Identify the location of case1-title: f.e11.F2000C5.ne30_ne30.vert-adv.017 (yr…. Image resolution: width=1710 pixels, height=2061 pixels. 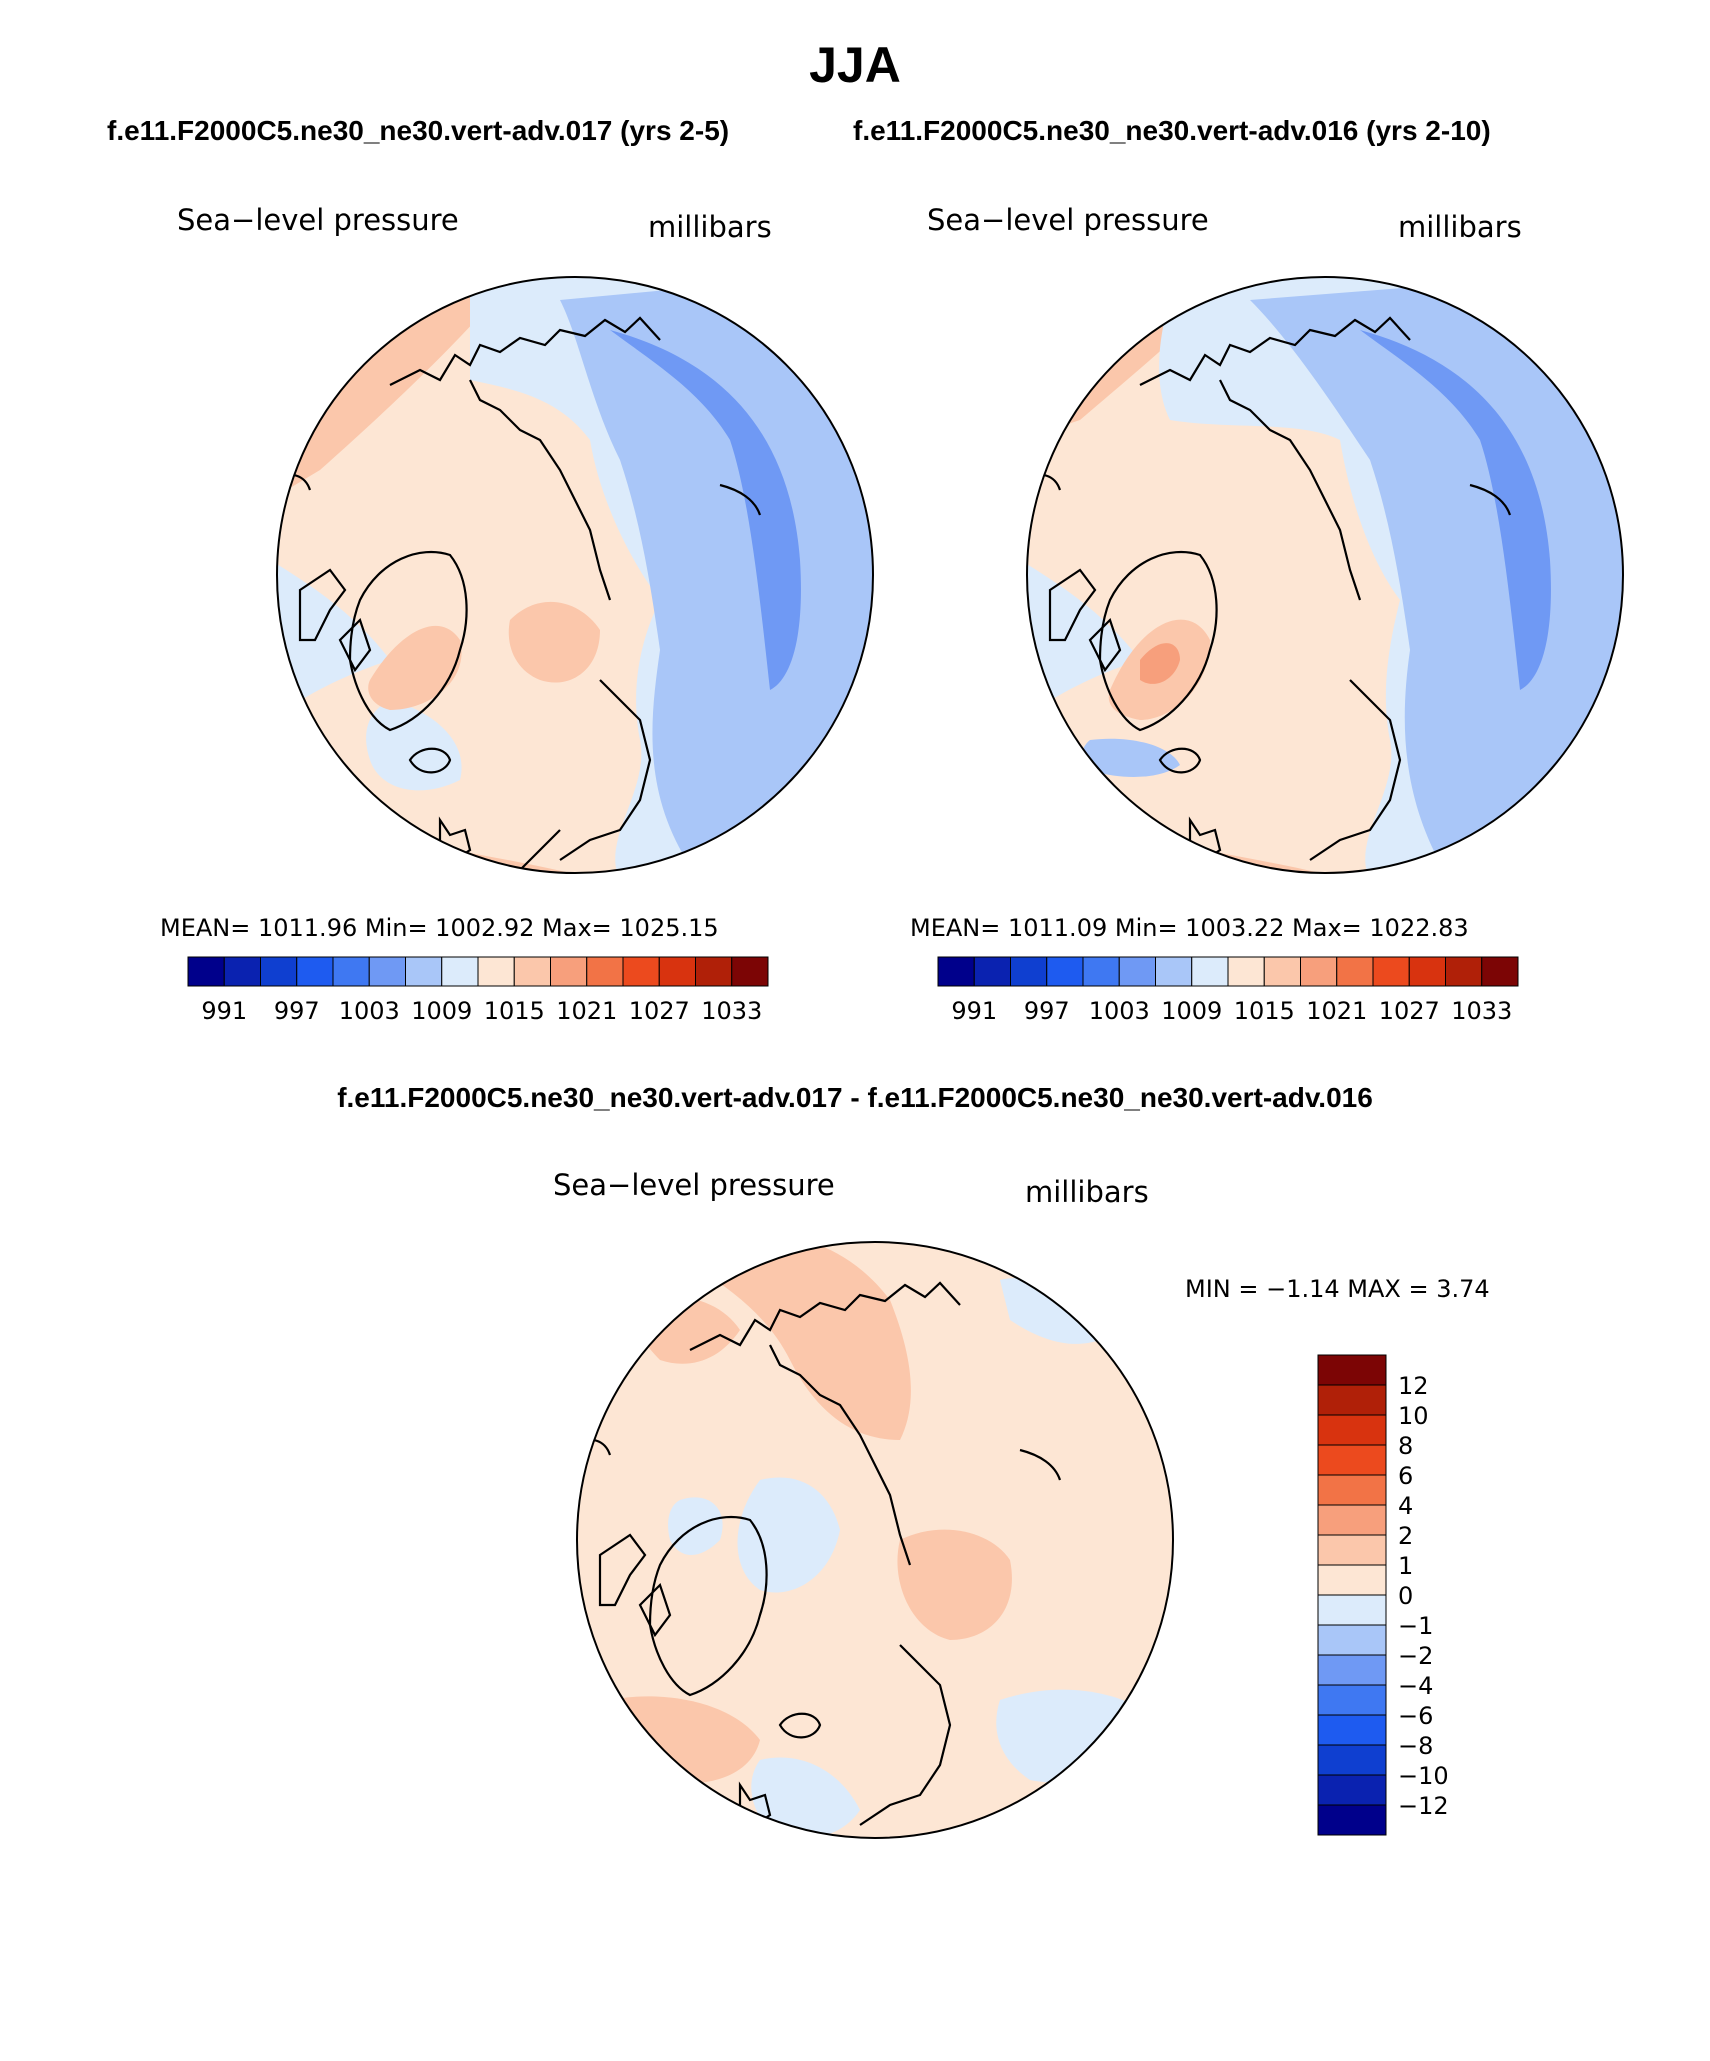
(418, 130).